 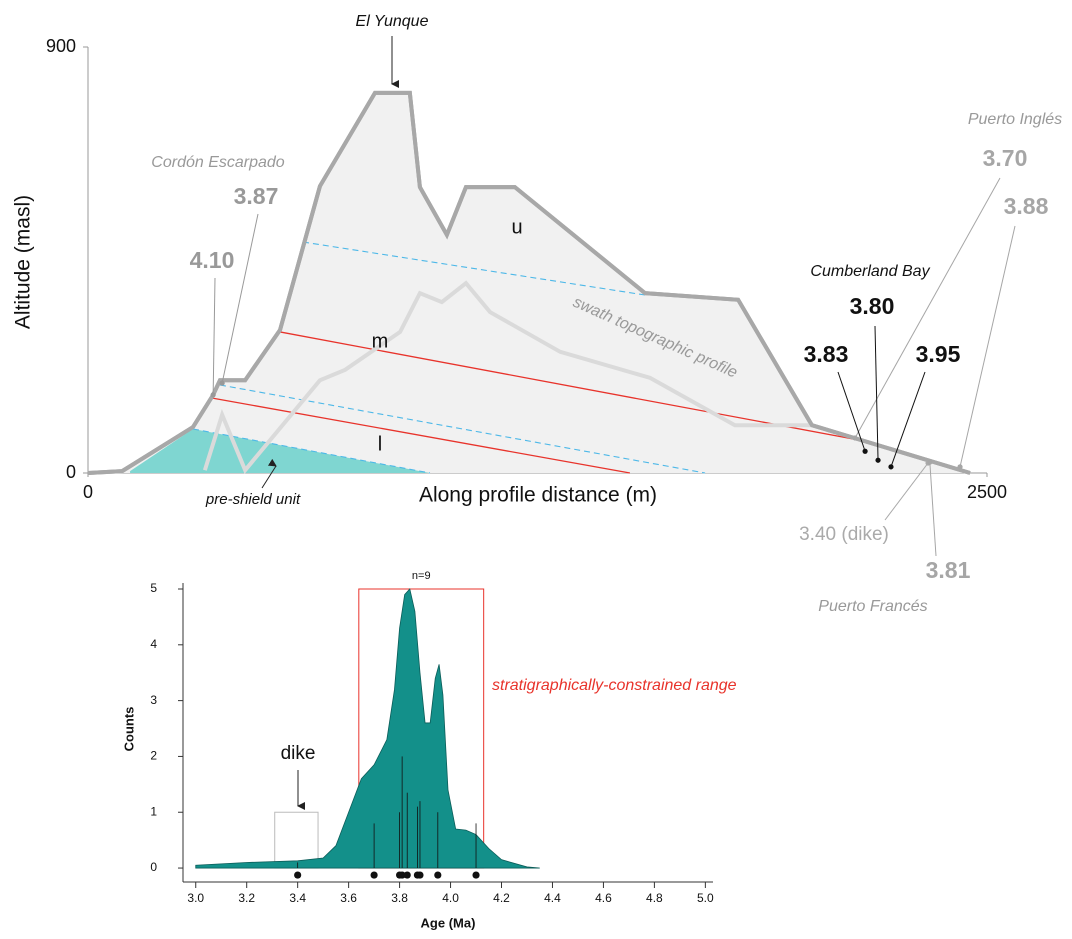 What do you see at coordinates (88, 492) in the screenshot?
I see `x-tick-label: 0` at bounding box center [88, 492].